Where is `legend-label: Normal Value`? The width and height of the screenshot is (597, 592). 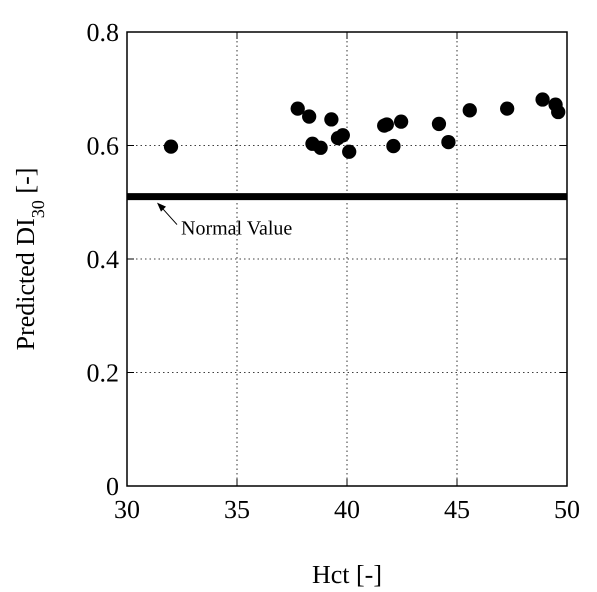 legend-label: Normal Value is located at coordinates (236, 229).